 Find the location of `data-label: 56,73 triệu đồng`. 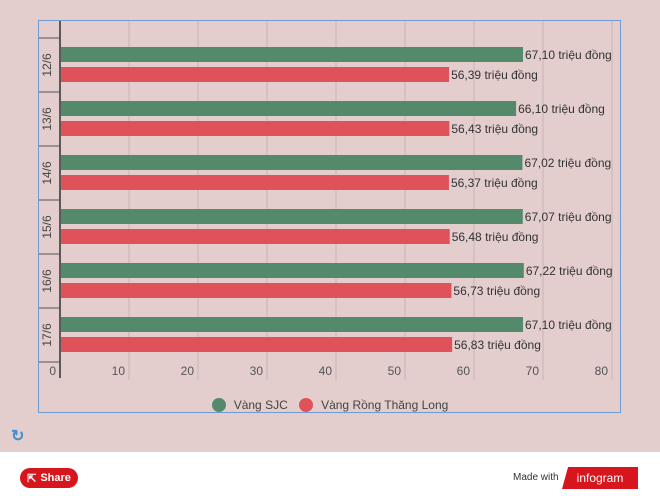

data-label: 56,73 triệu đồng is located at coordinates (496, 291).